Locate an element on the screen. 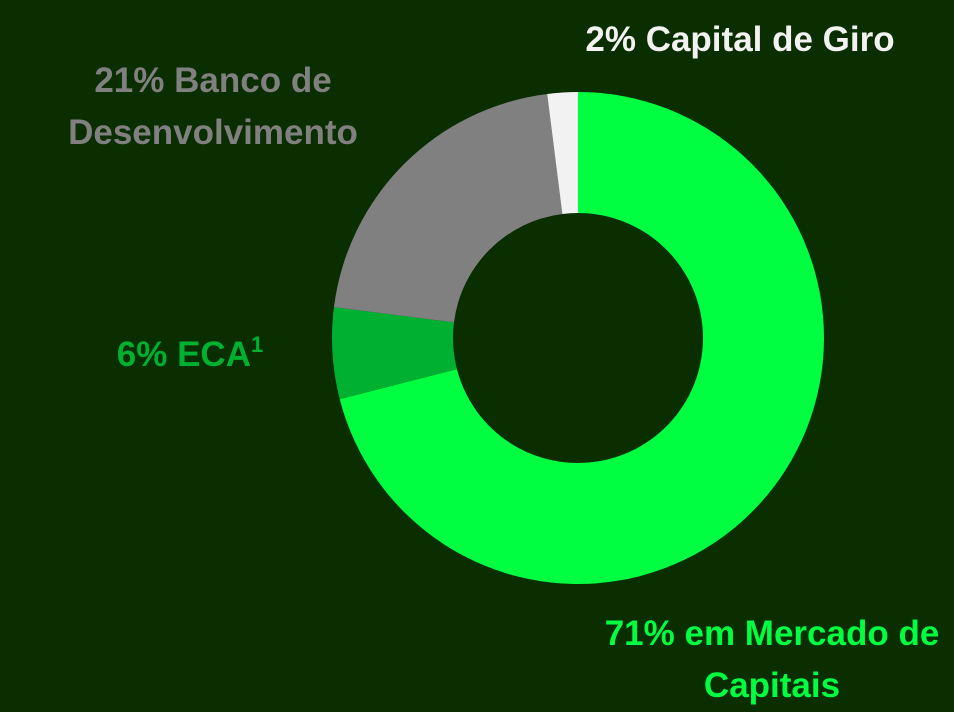  slice-label: 2% Capital de Giro is located at coordinates (740, 40).